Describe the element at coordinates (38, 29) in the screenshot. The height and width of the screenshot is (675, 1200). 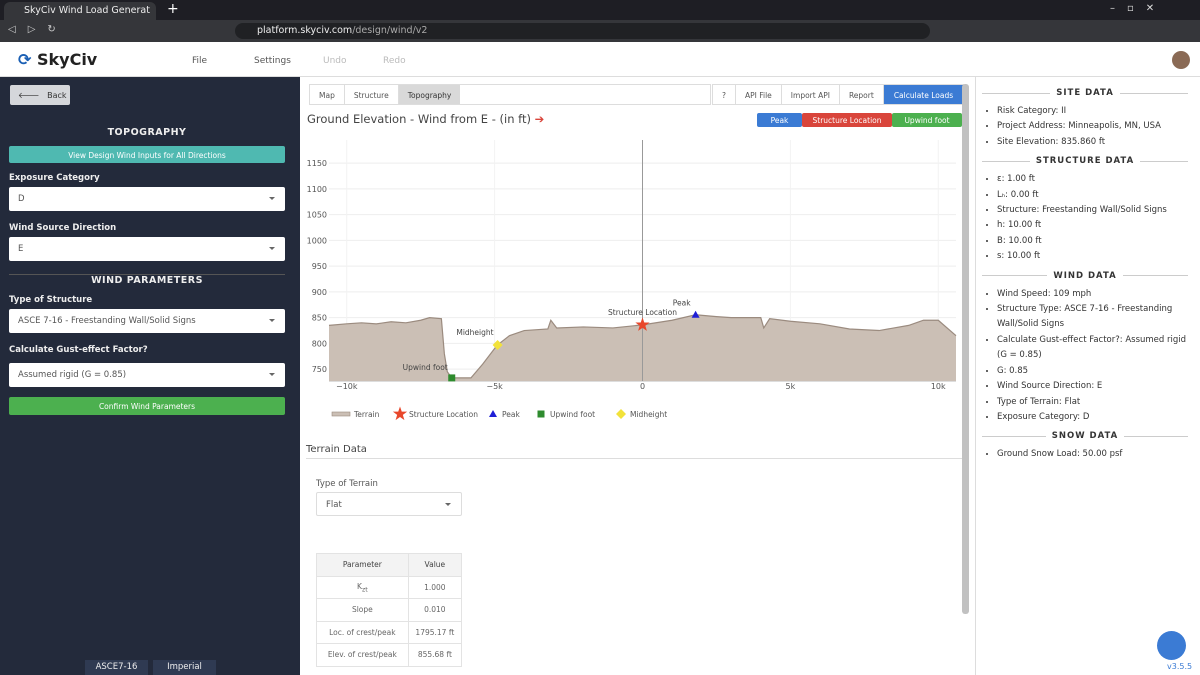
I see `nav-buttons: ◁▷↻` at that location.